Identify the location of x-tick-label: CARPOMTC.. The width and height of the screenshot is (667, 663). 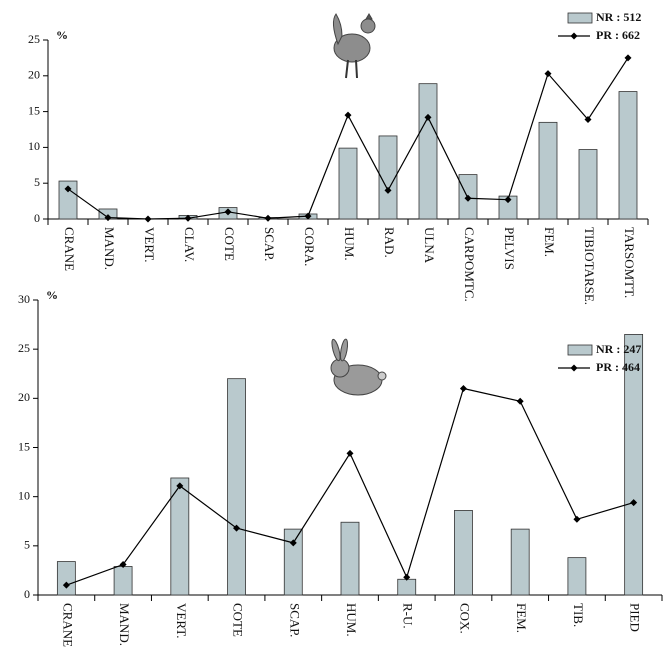
(469, 264).